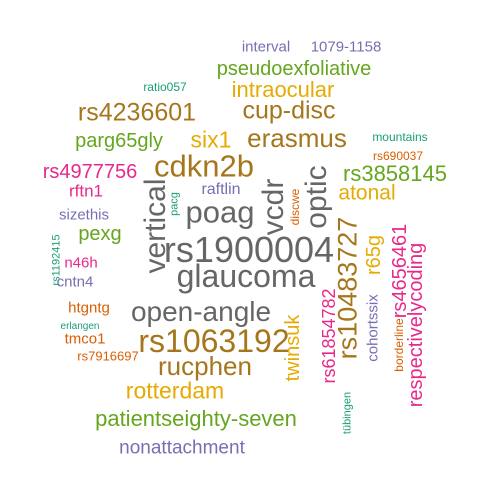 This screenshot has height=500, width=500. I want to click on word-32: glaucoma, so click(246, 276).